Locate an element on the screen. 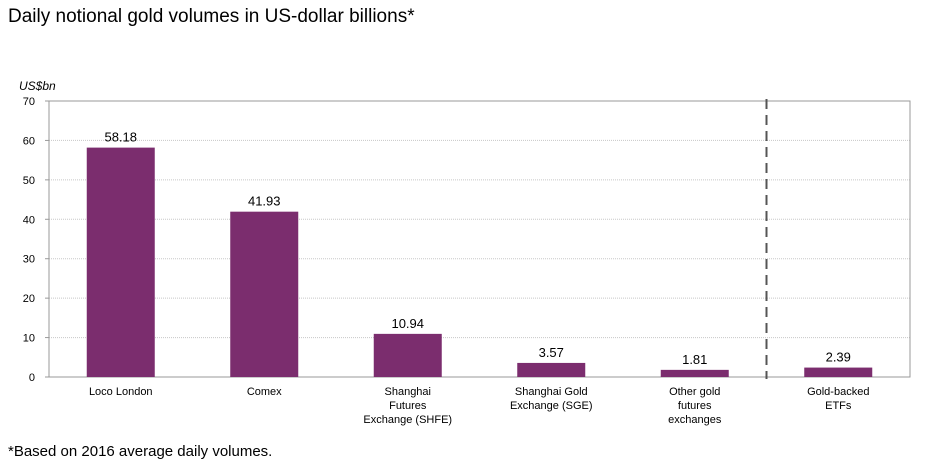 This screenshot has width=933, height=469. y-tick-label: 10 is located at coordinates (29, 339).